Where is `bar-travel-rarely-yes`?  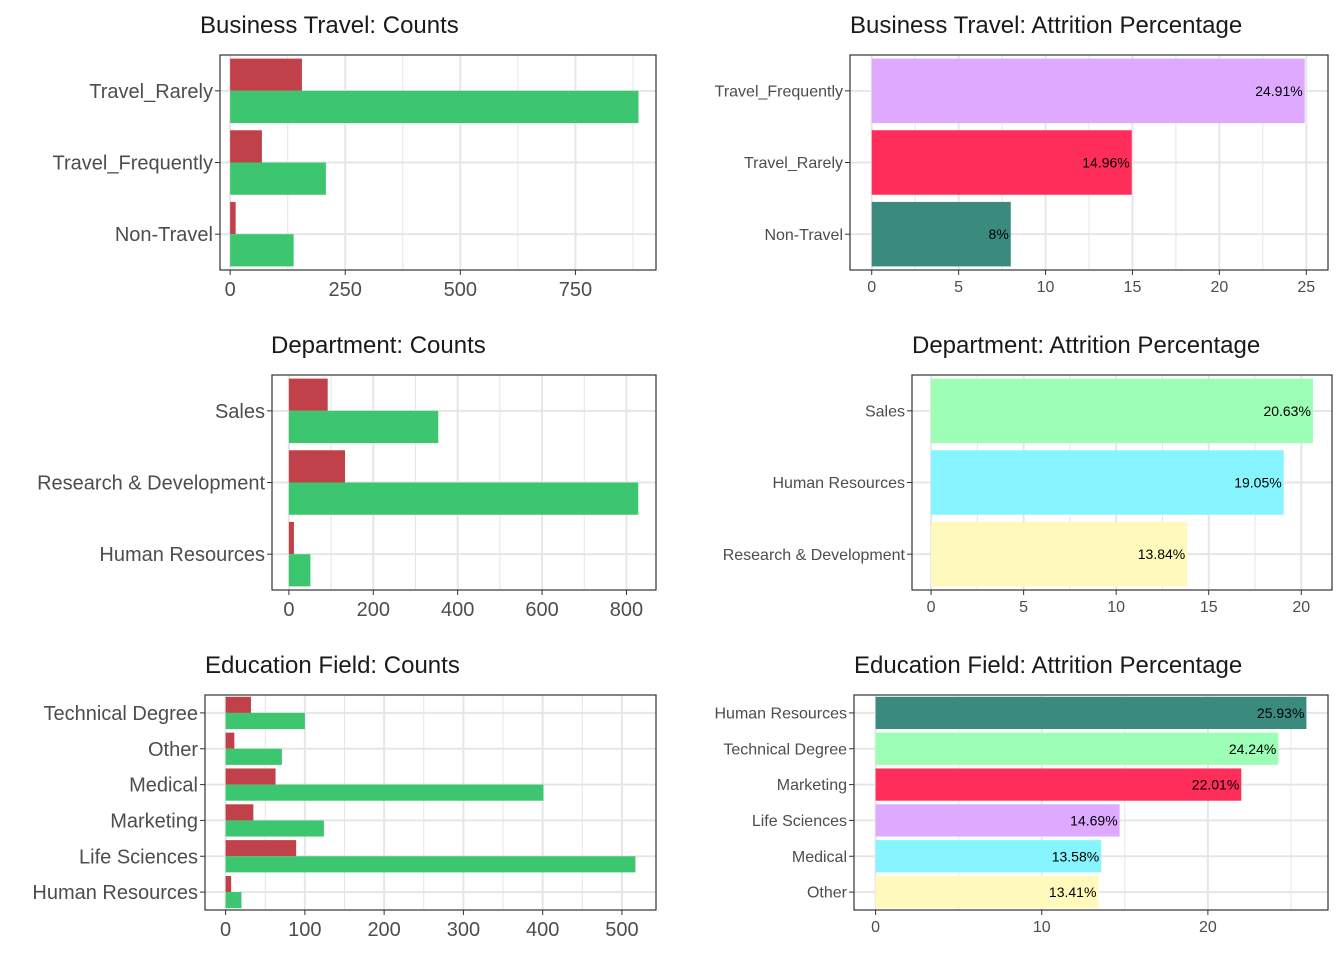 bar-travel-rarely-yes is located at coordinates (266, 74).